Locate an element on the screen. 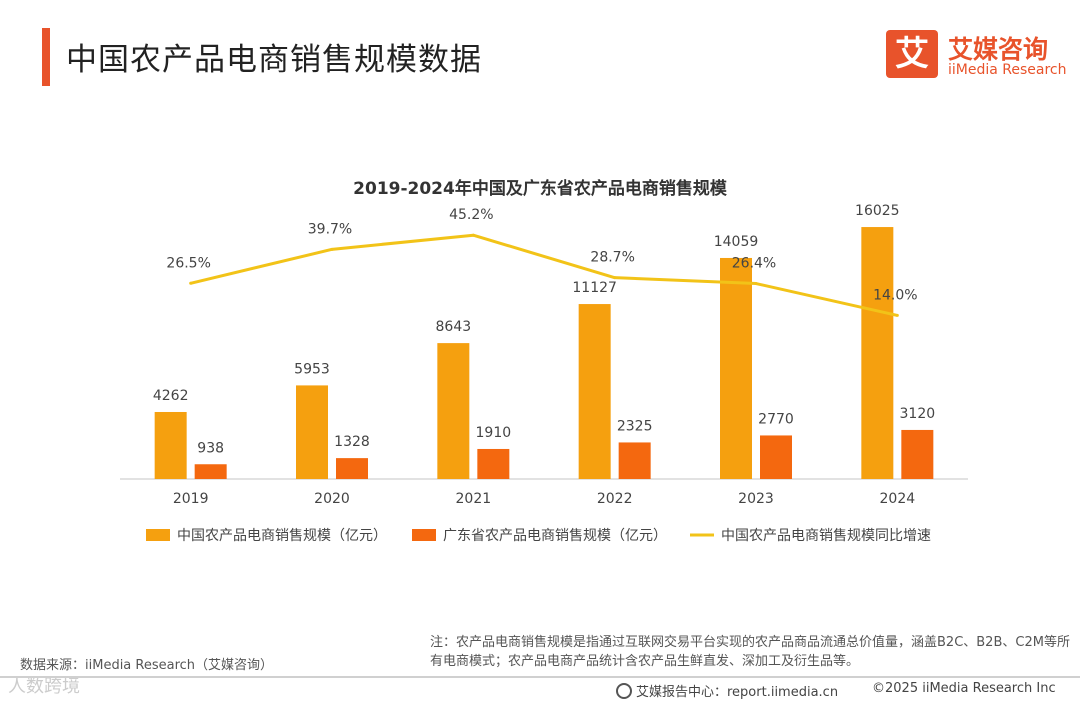 The image size is (1080, 702). bar-label-china-2024: 16025 is located at coordinates (877, 211).